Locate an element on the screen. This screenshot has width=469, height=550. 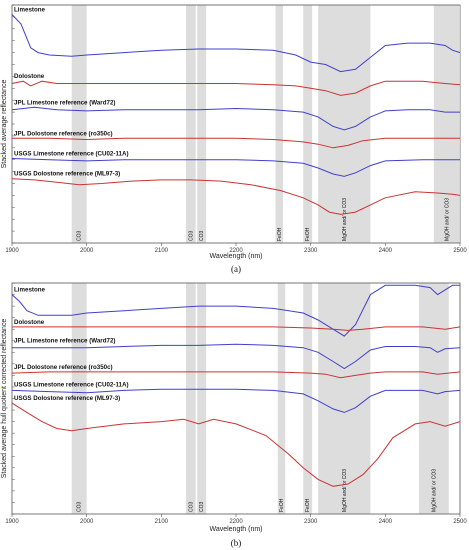
y-axis-label: Stacked average reflectance is located at coordinates (4, 124).